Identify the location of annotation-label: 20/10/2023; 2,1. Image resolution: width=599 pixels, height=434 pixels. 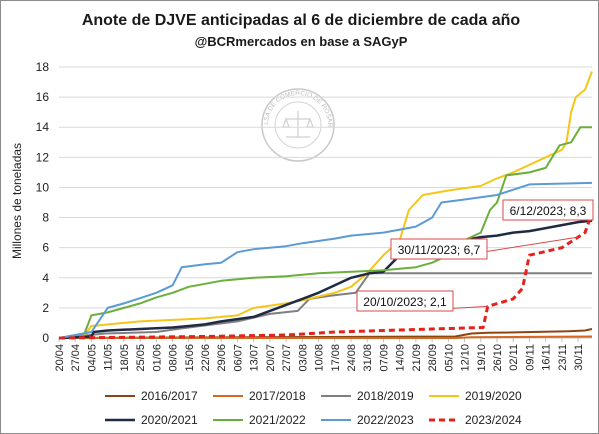
(405, 302).